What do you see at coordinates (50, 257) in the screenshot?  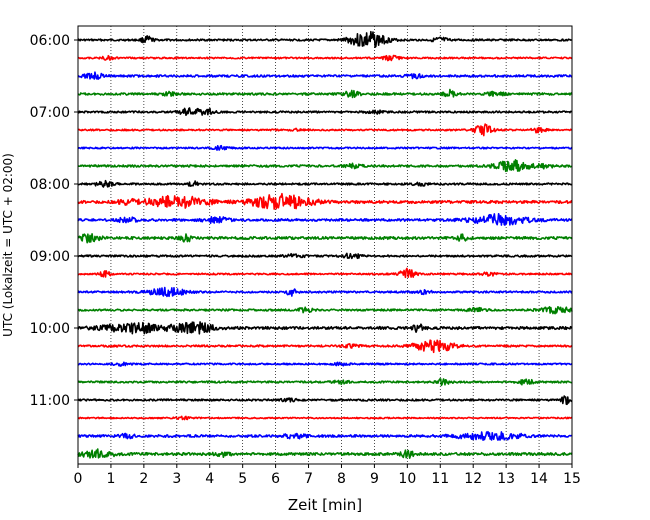 I see `y-tick-label: 09:00` at bounding box center [50, 257].